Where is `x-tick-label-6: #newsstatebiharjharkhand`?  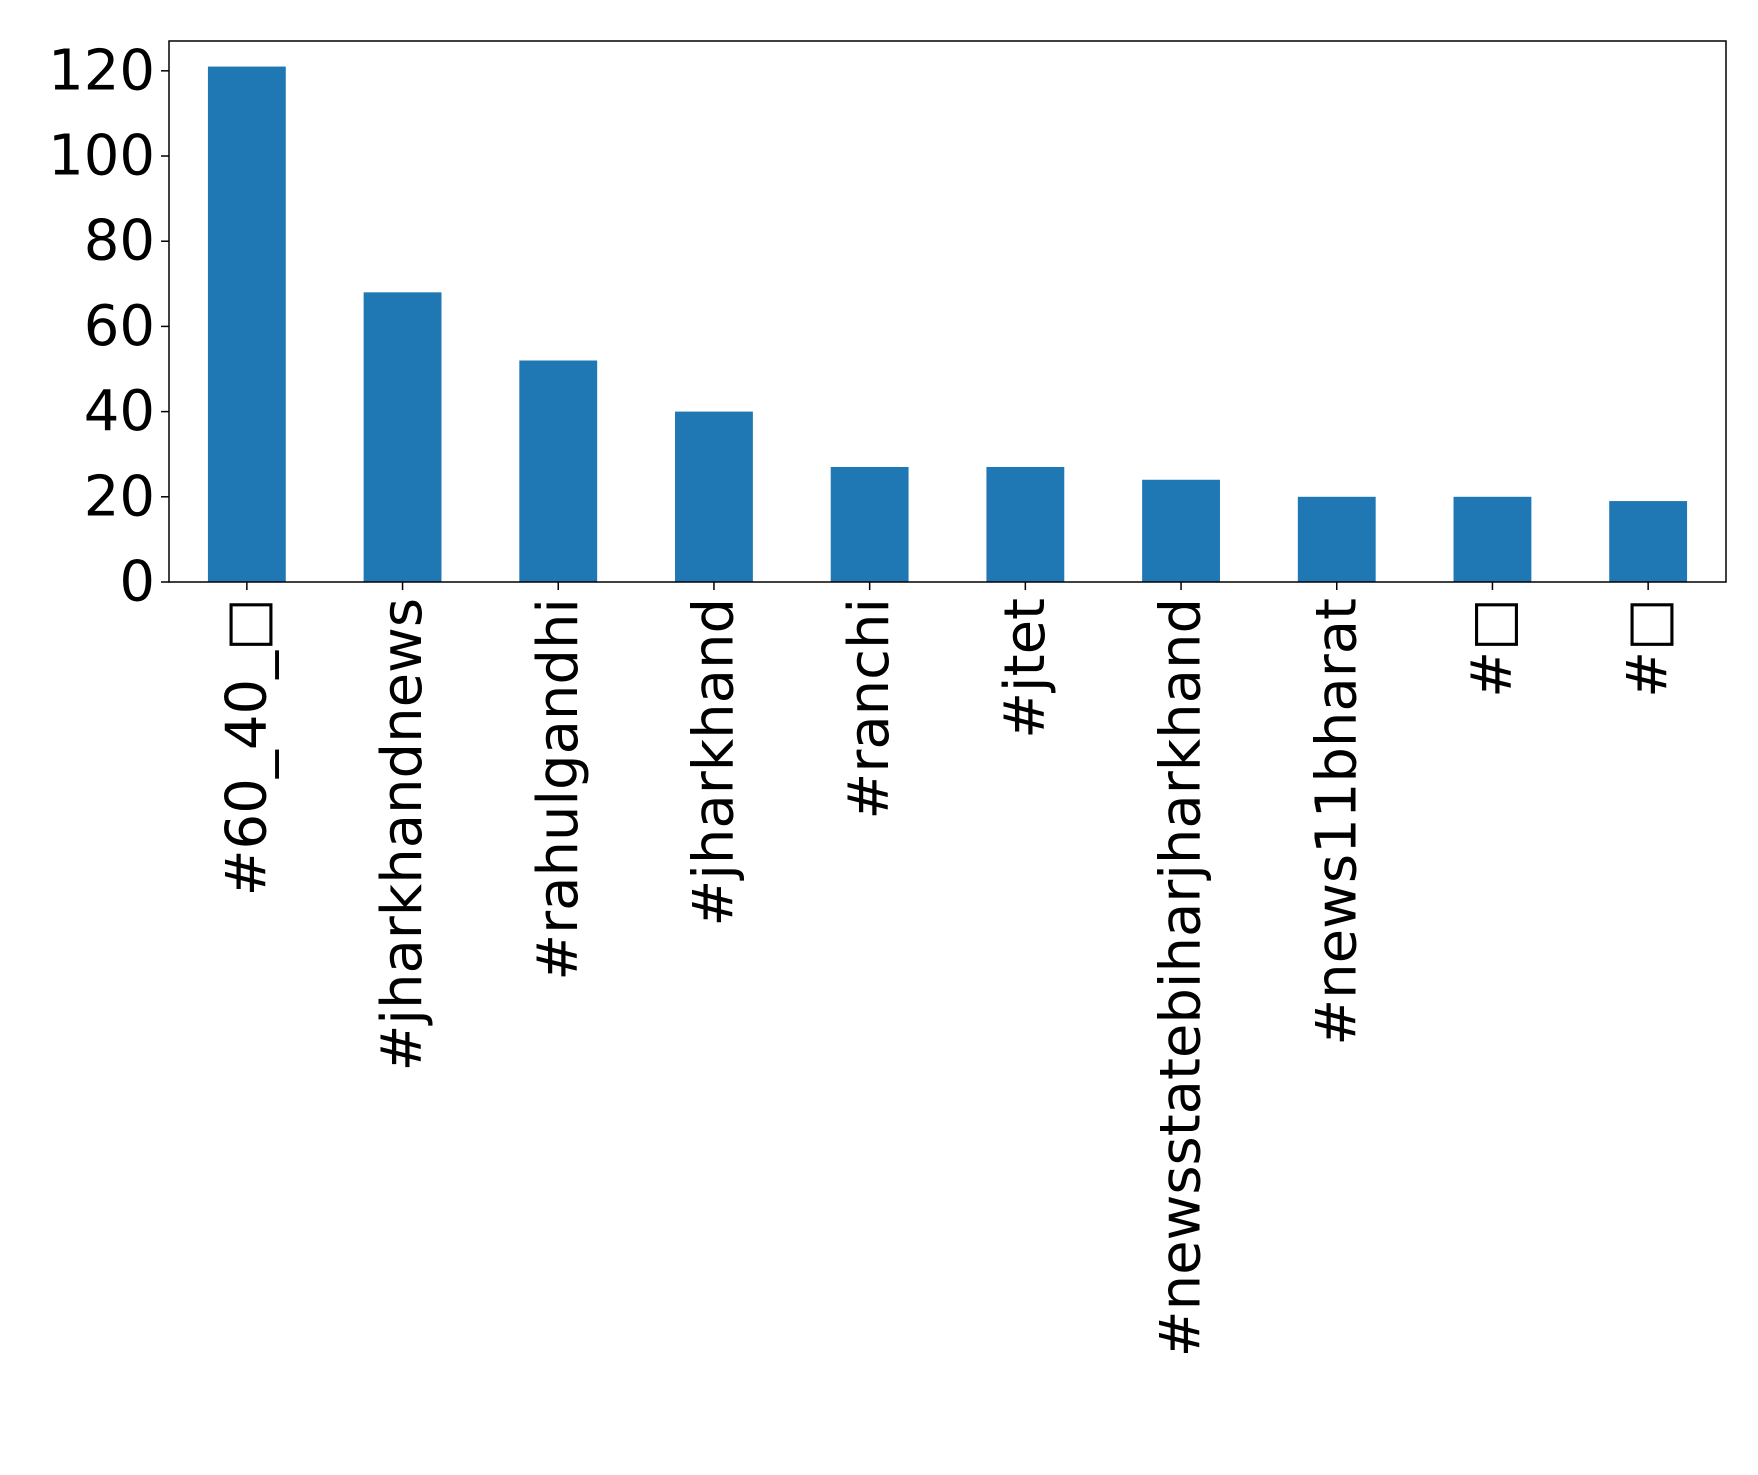
x-tick-label-6: #newsstatebiharjharkhand is located at coordinates (1181, 977).